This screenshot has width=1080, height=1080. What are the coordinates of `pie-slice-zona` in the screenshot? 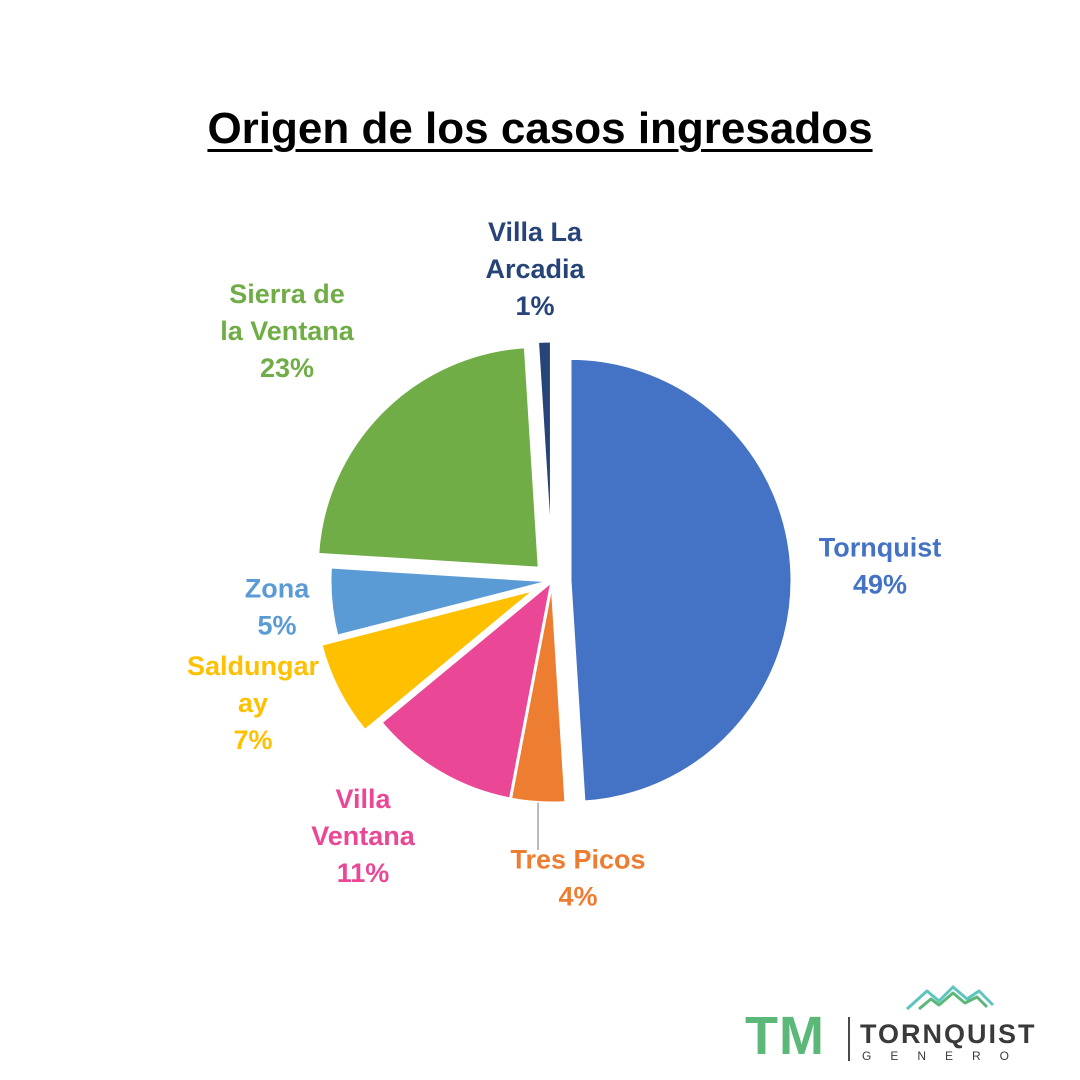 It's located at (440, 602).